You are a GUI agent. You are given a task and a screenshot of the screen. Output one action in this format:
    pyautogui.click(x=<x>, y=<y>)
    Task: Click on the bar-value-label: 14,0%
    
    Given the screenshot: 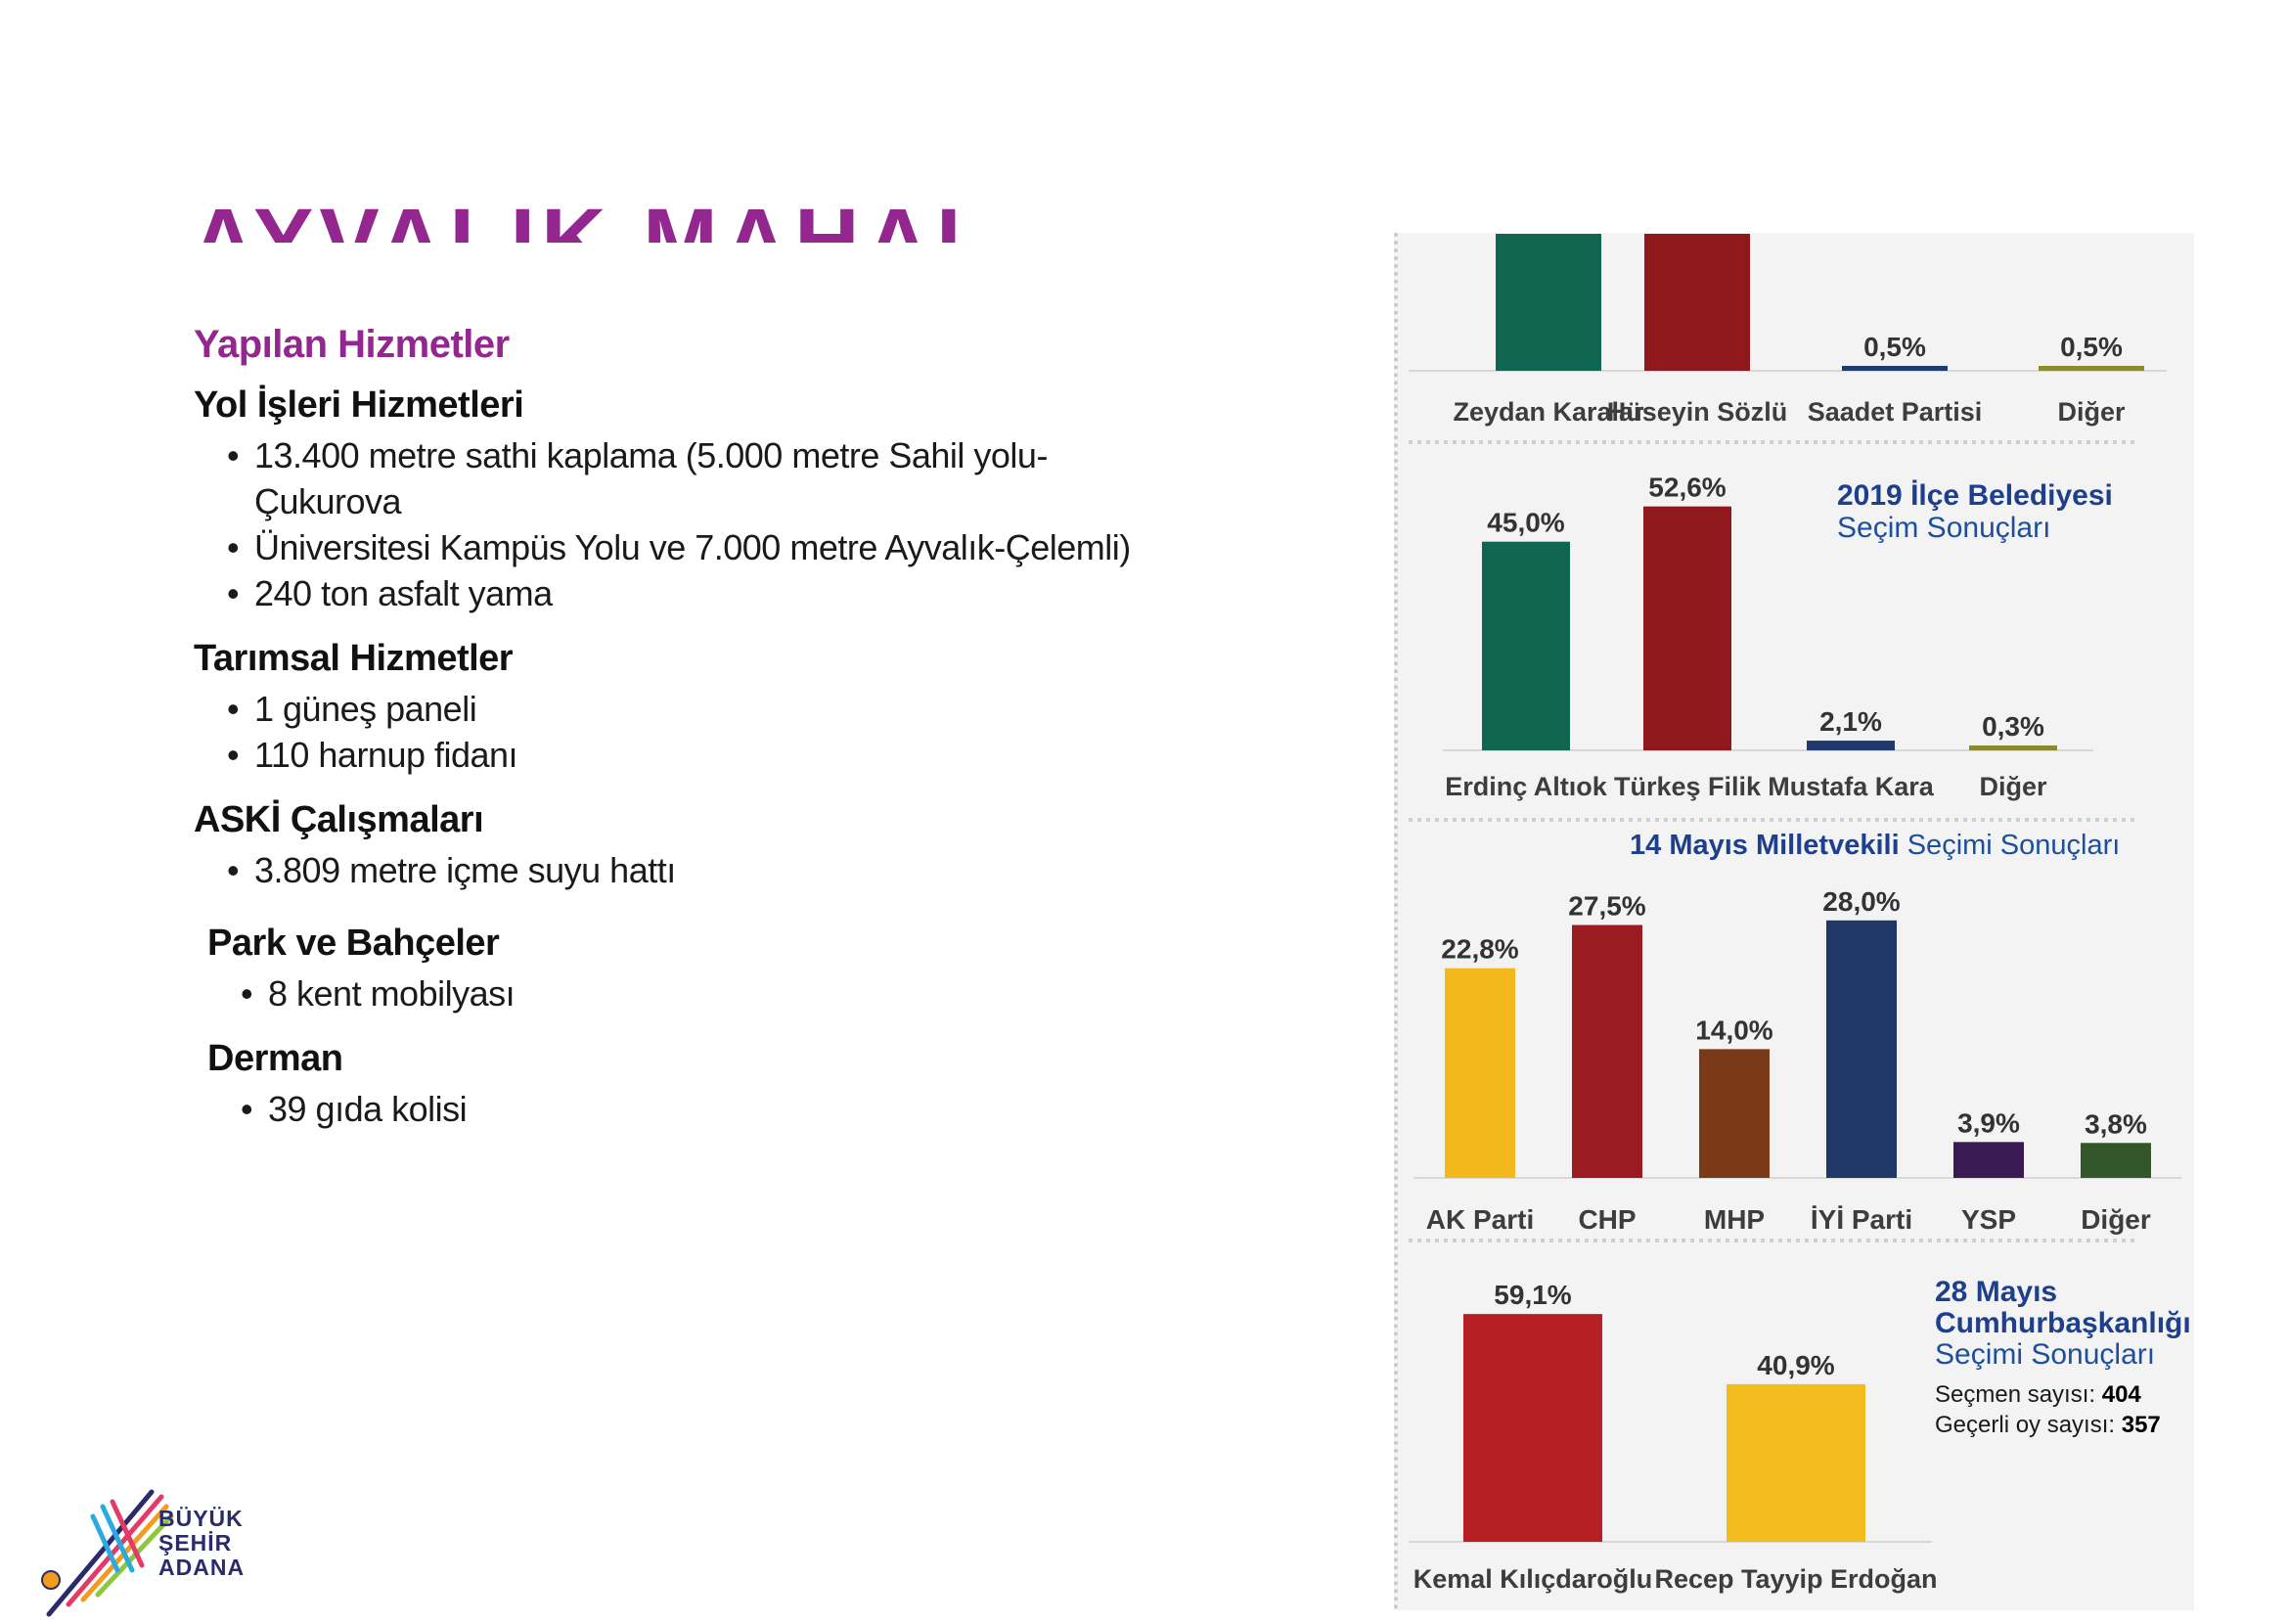 What is the action you would take?
    pyautogui.click(x=1733, y=1030)
    